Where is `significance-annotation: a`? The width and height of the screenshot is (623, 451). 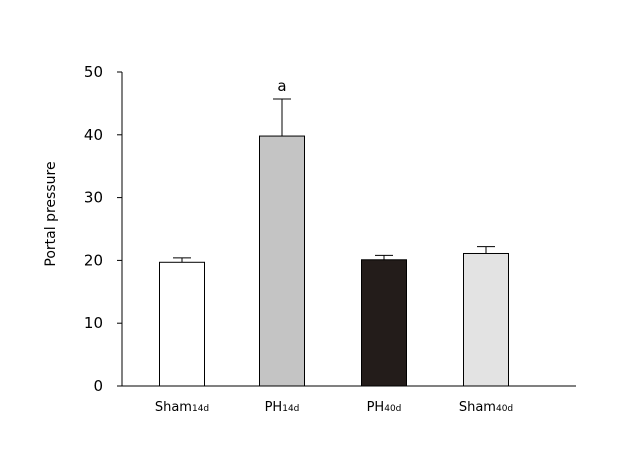
significance-annotation: a is located at coordinates (281, 86).